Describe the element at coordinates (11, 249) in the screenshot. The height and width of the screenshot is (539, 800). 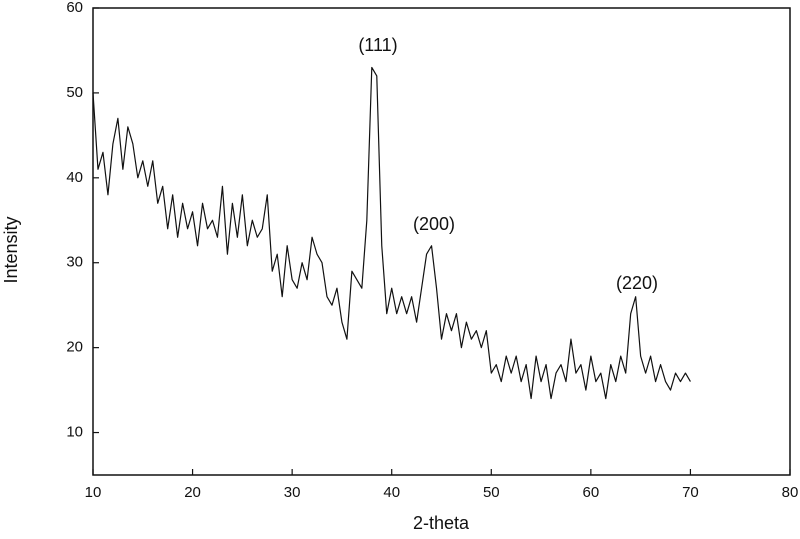
I see `y-axis-title: Intensity` at that location.